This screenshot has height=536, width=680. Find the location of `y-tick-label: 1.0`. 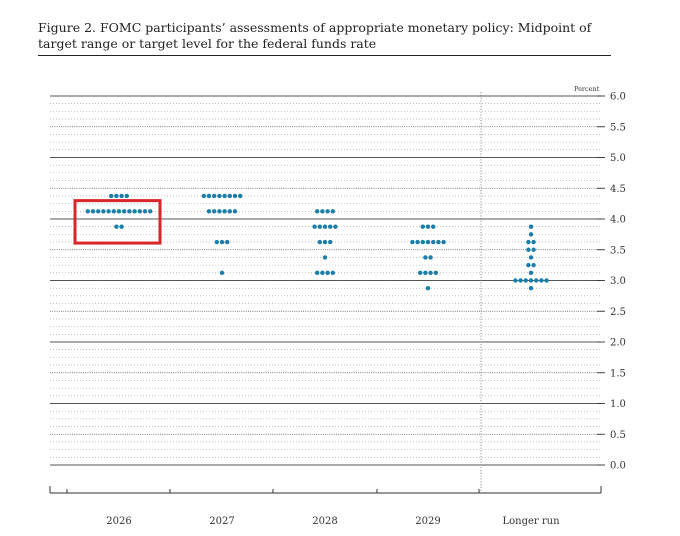

y-tick-label: 1.0 is located at coordinates (618, 404).